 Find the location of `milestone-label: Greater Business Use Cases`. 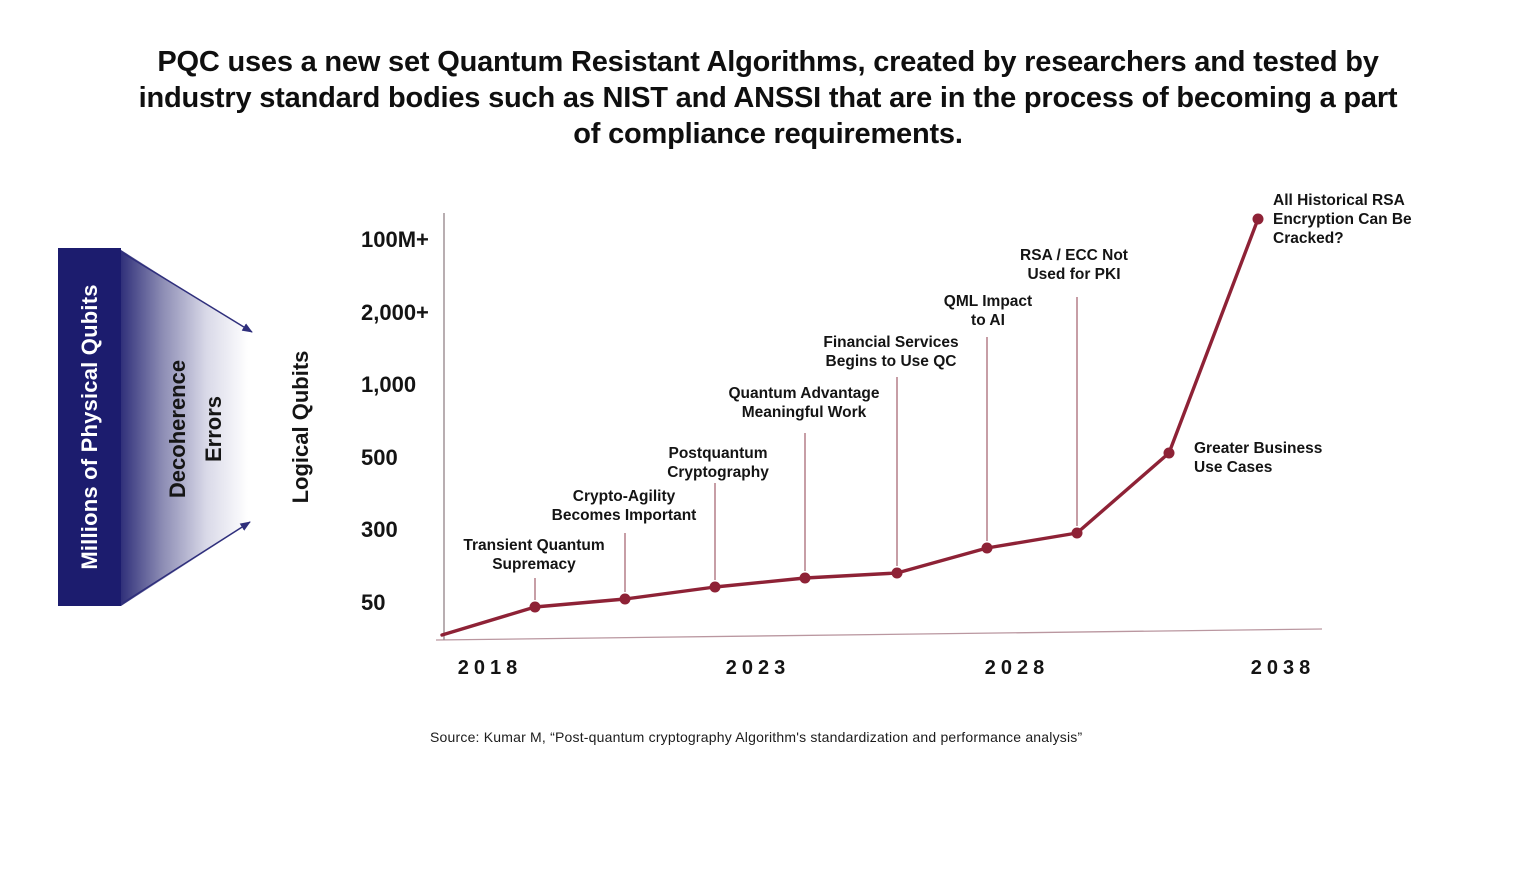

milestone-label: Greater Business Use Cases is located at coordinates (1258, 458).